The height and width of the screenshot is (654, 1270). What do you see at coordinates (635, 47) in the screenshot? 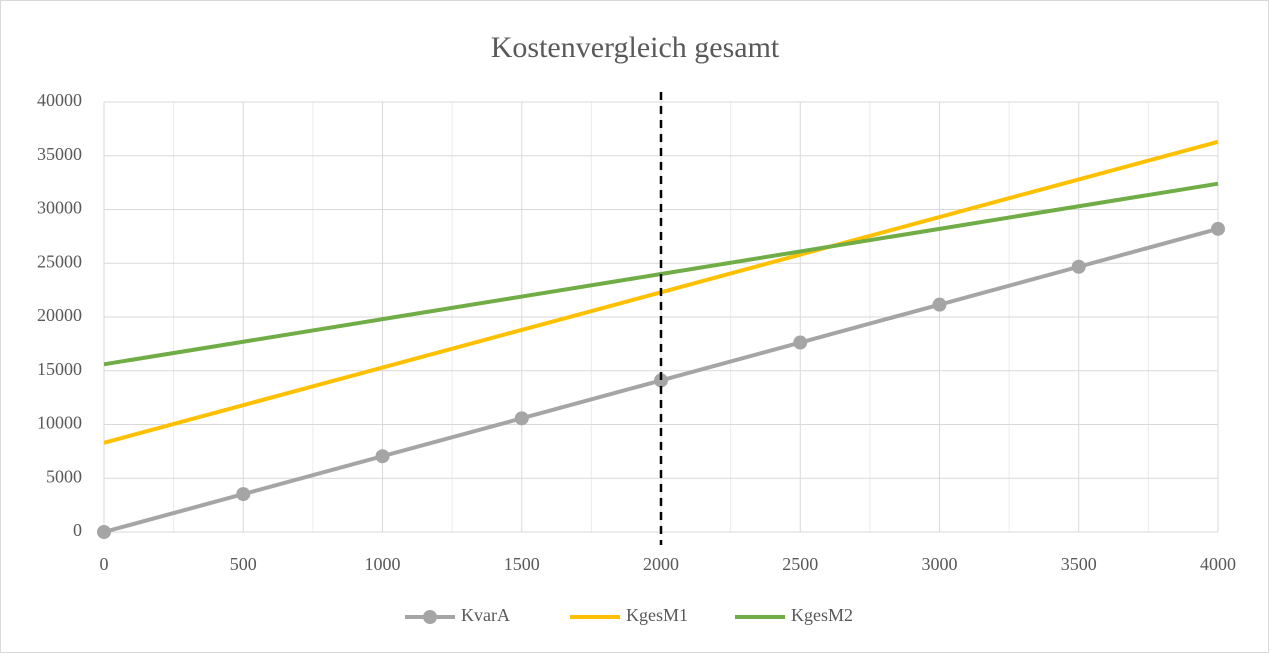
I see `chart-title: Kostenvergleich gesamt` at bounding box center [635, 47].